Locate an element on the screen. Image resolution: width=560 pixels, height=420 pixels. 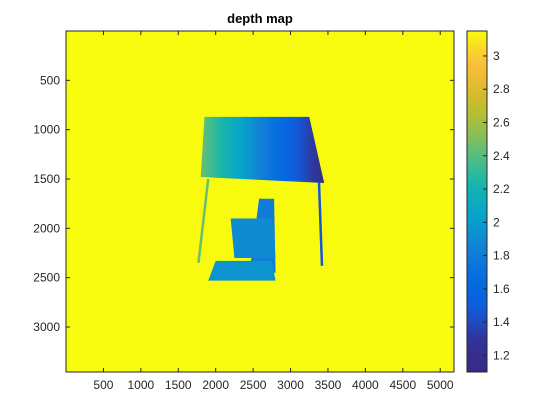
x-tick-label: 5000 is located at coordinates (440, 385).